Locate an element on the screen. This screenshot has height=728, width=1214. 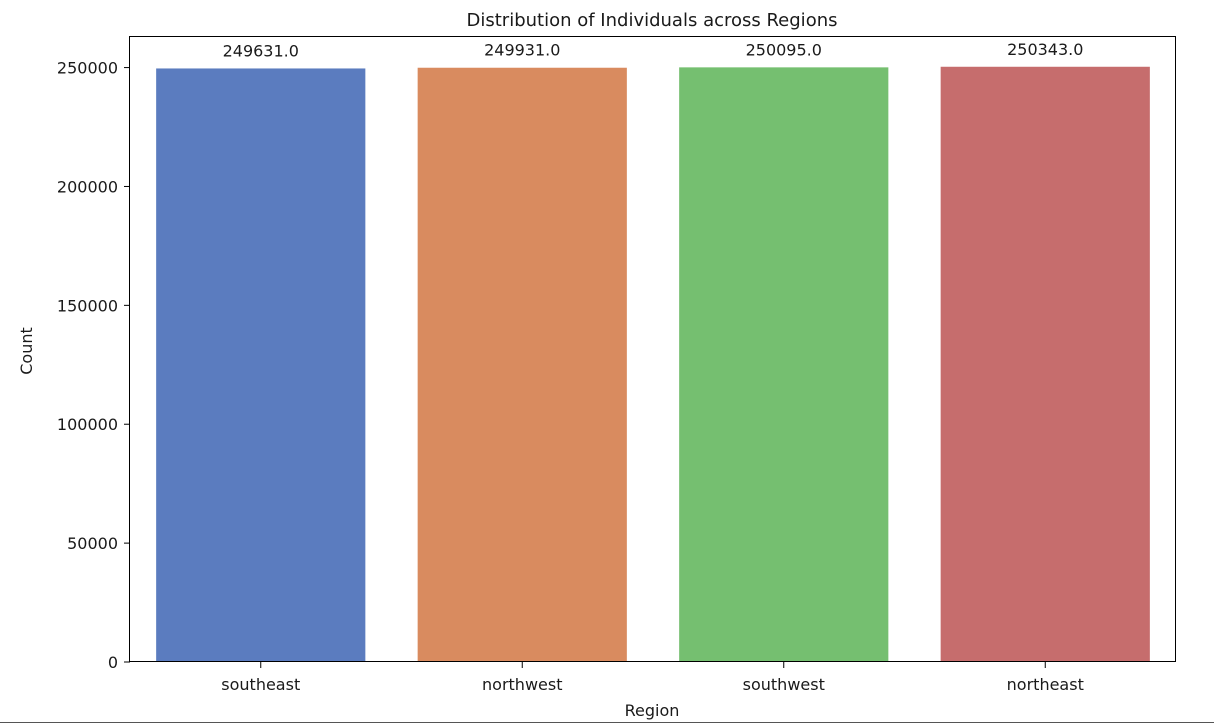
bar-southwest is located at coordinates (784, 364).